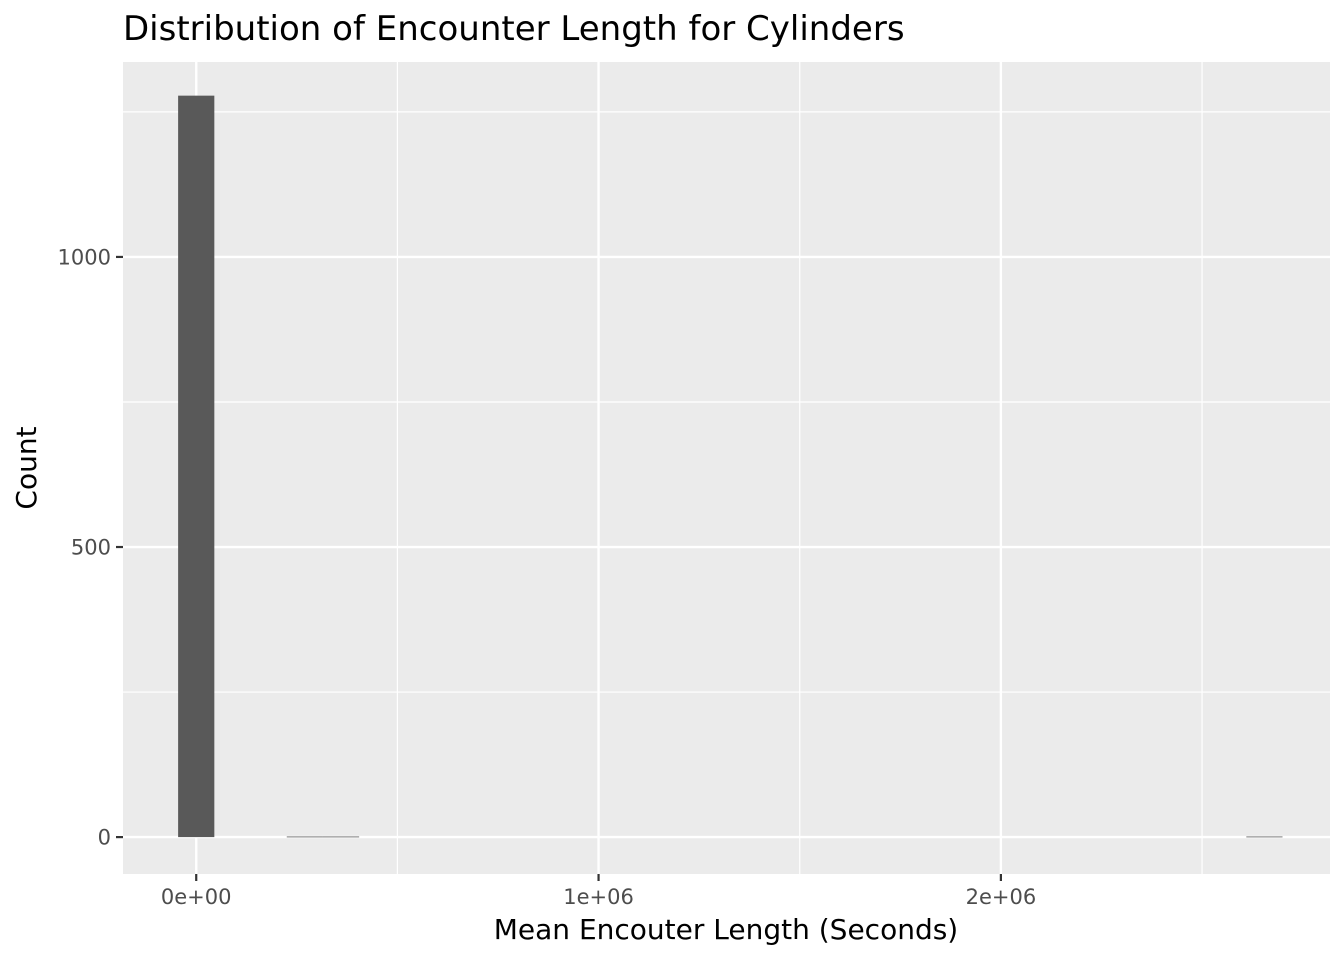 This screenshot has height=960, width=1344. Describe the element at coordinates (598, 897) in the screenshot. I see `x-tick-label: 1e+06` at that location.